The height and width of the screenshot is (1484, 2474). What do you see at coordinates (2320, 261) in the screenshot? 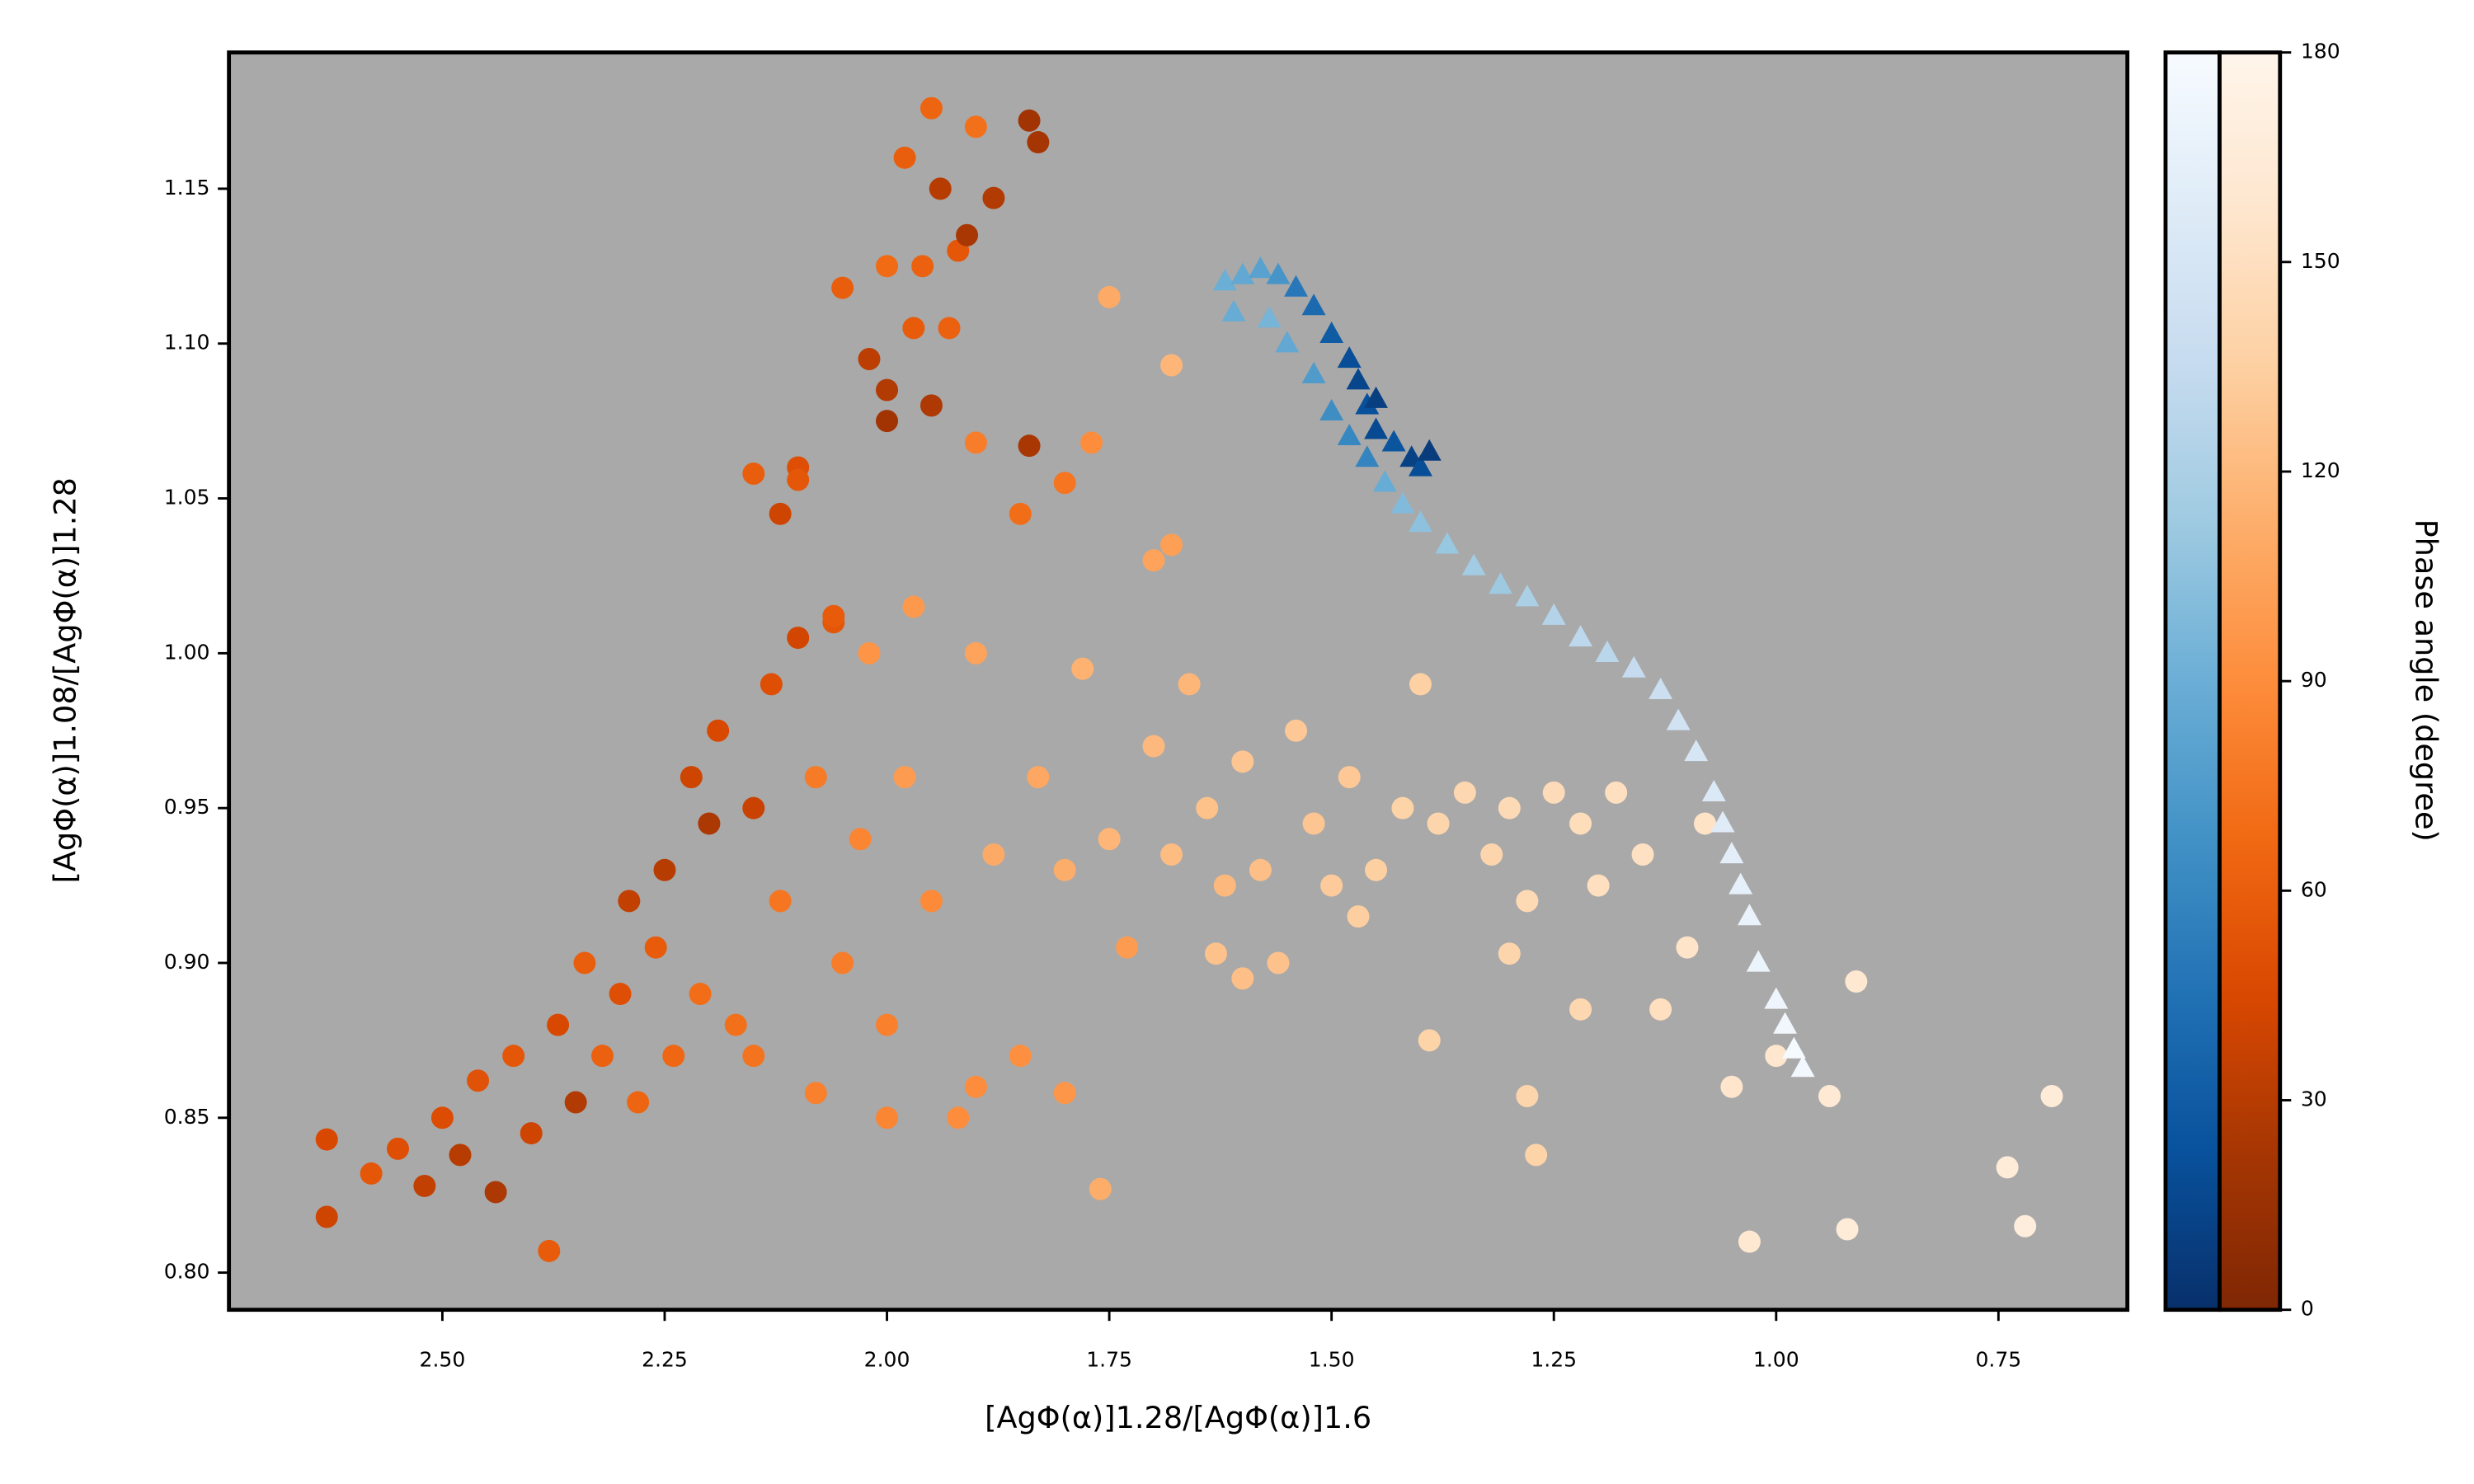
I see `colorbar-tick-label: 150` at bounding box center [2320, 261].